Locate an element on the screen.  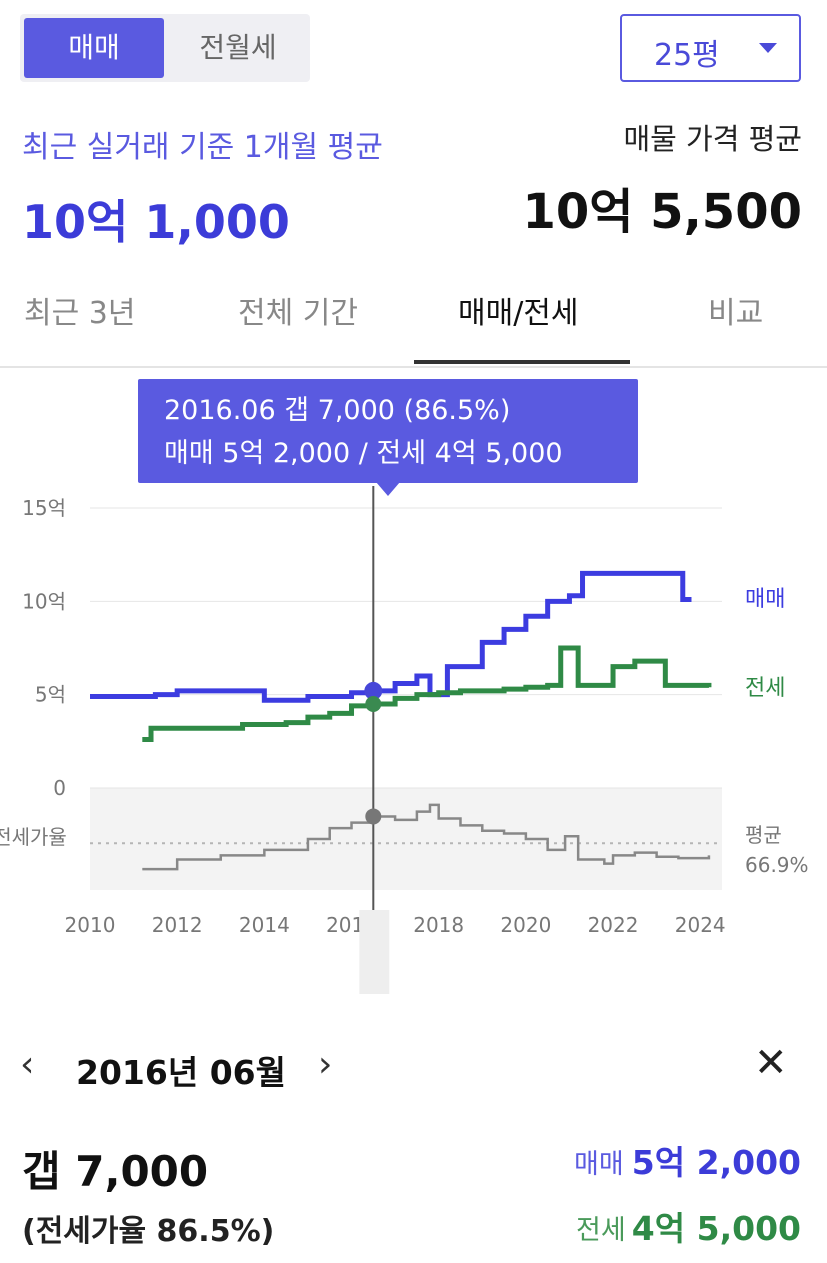
listing-average-label: 매물 가격 평균 is located at coordinates (712, 139).